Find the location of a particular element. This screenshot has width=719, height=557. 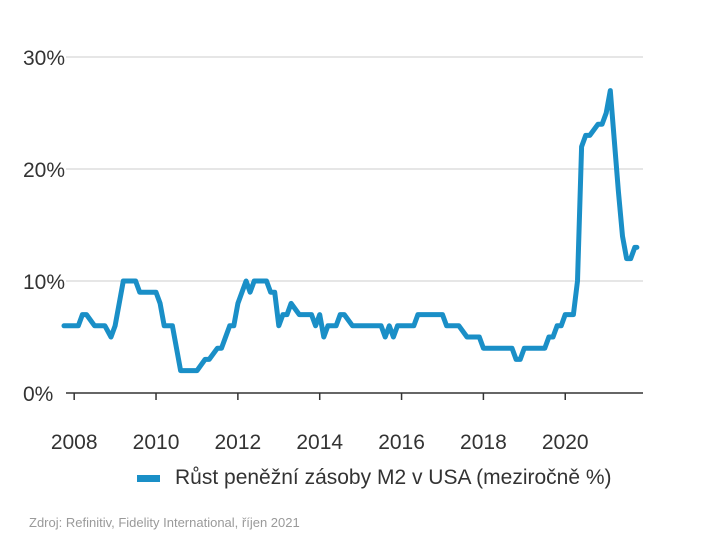

x-tick-label: 2008 is located at coordinates (74, 442).